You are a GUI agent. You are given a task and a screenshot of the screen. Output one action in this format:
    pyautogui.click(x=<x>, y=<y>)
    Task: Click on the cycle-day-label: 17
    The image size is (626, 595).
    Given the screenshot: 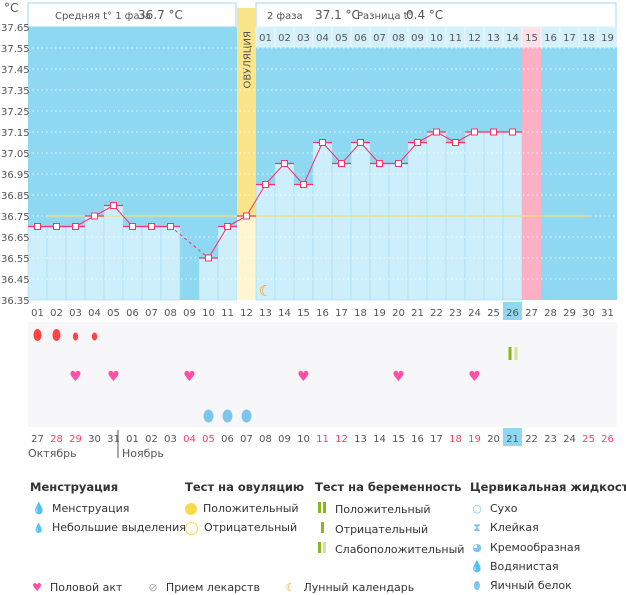 What is the action you would take?
    pyautogui.click(x=341, y=313)
    